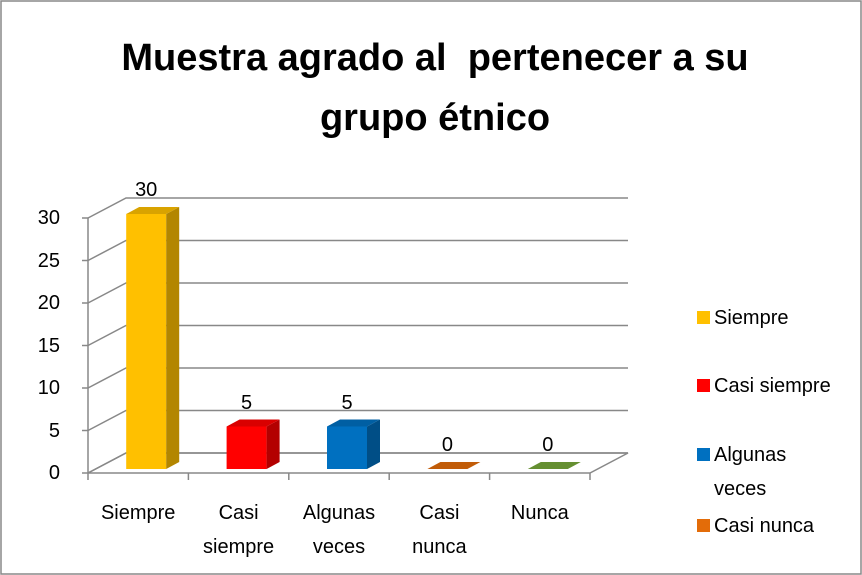 This screenshot has height=575, width=862. I want to click on x-tick-label: Nunca, so click(539, 513).